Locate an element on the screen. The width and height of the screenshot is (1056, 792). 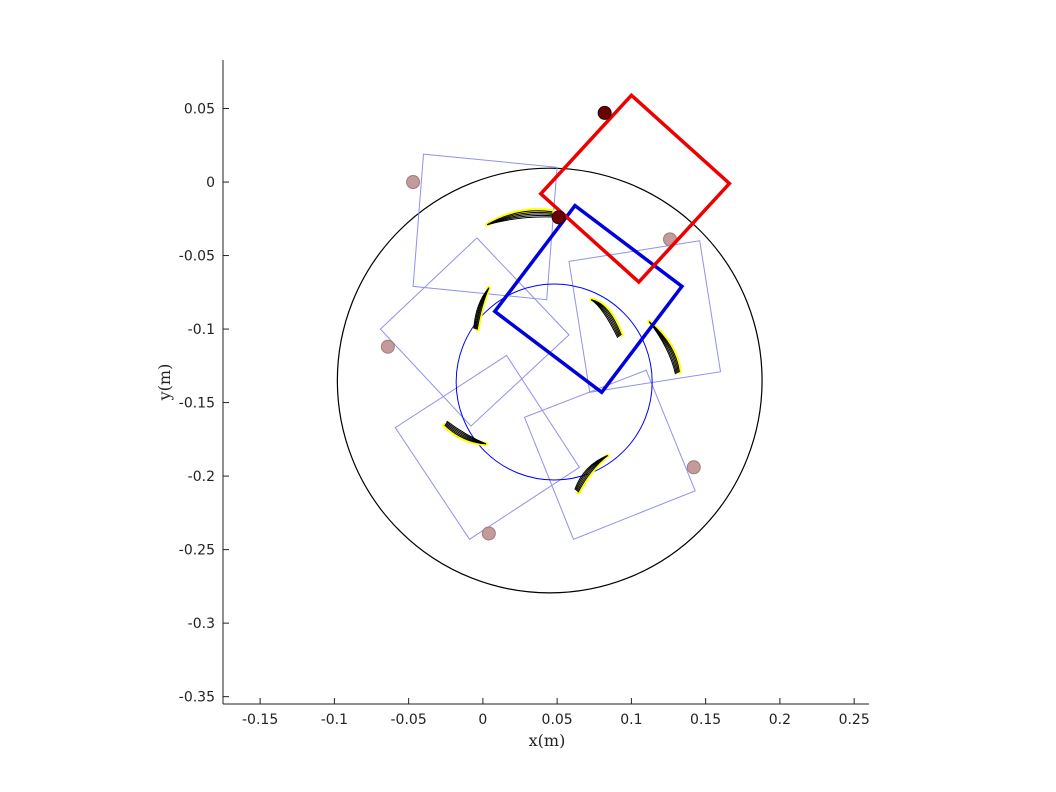
x-tick-label: 0.2 is located at coordinates (780, 720).